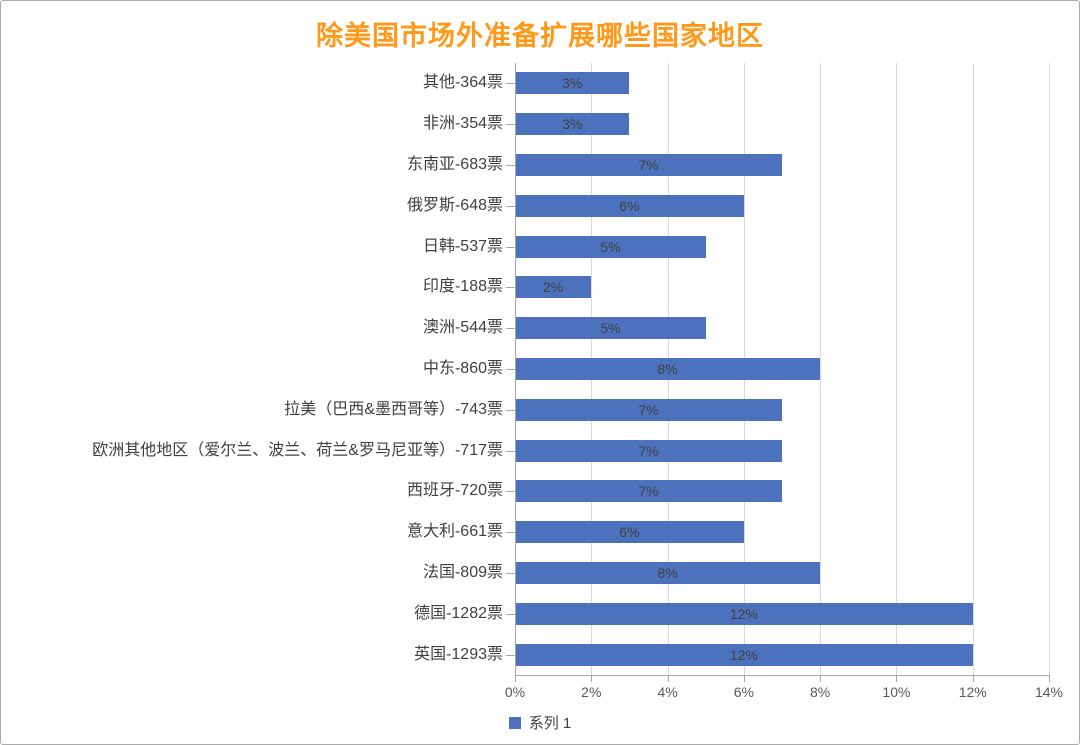 This screenshot has height=745, width=1080. I want to click on category-label: 拉美（巴西&墨西哥等）-743票, so click(393, 409).